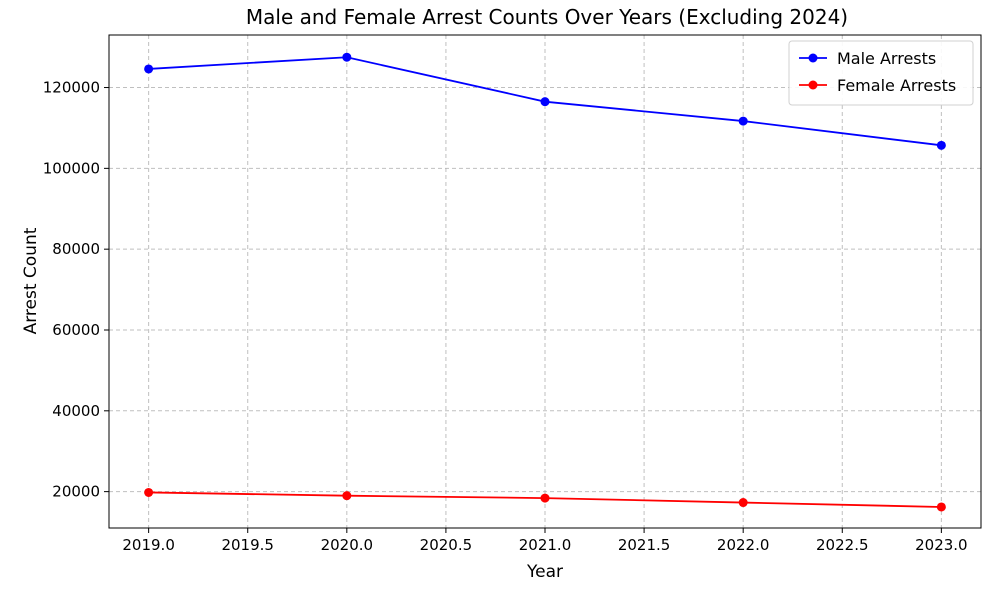  What do you see at coordinates (941, 545) in the screenshot?
I see `x-tick-label: 2023.0` at bounding box center [941, 545].